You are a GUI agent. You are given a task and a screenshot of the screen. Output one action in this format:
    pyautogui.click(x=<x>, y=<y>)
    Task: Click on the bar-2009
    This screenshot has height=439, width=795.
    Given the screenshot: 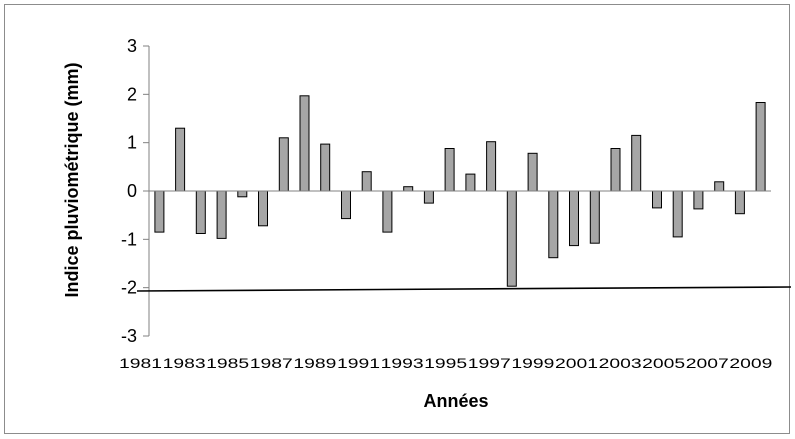 What is the action you would take?
    pyautogui.click(x=739, y=202)
    